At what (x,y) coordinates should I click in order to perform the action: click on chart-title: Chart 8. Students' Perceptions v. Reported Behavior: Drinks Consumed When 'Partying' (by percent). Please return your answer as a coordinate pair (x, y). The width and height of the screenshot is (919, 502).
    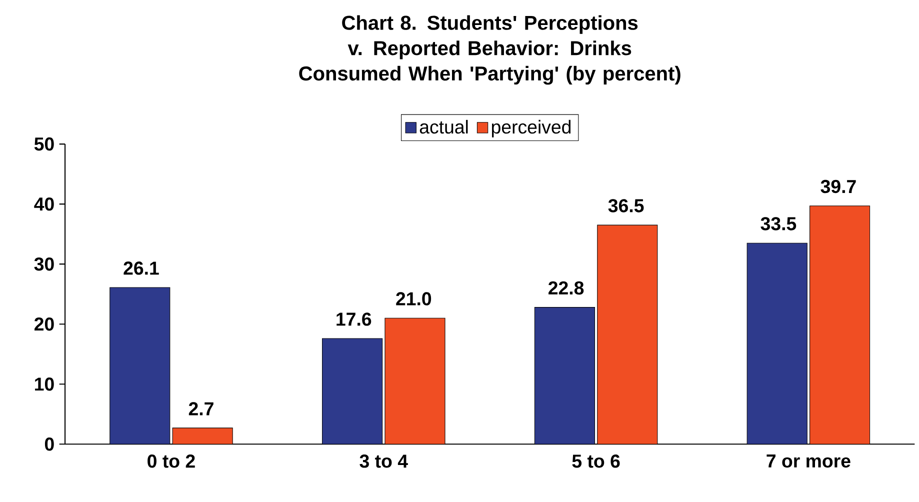
    Looking at the image, I should click on (489, 50).